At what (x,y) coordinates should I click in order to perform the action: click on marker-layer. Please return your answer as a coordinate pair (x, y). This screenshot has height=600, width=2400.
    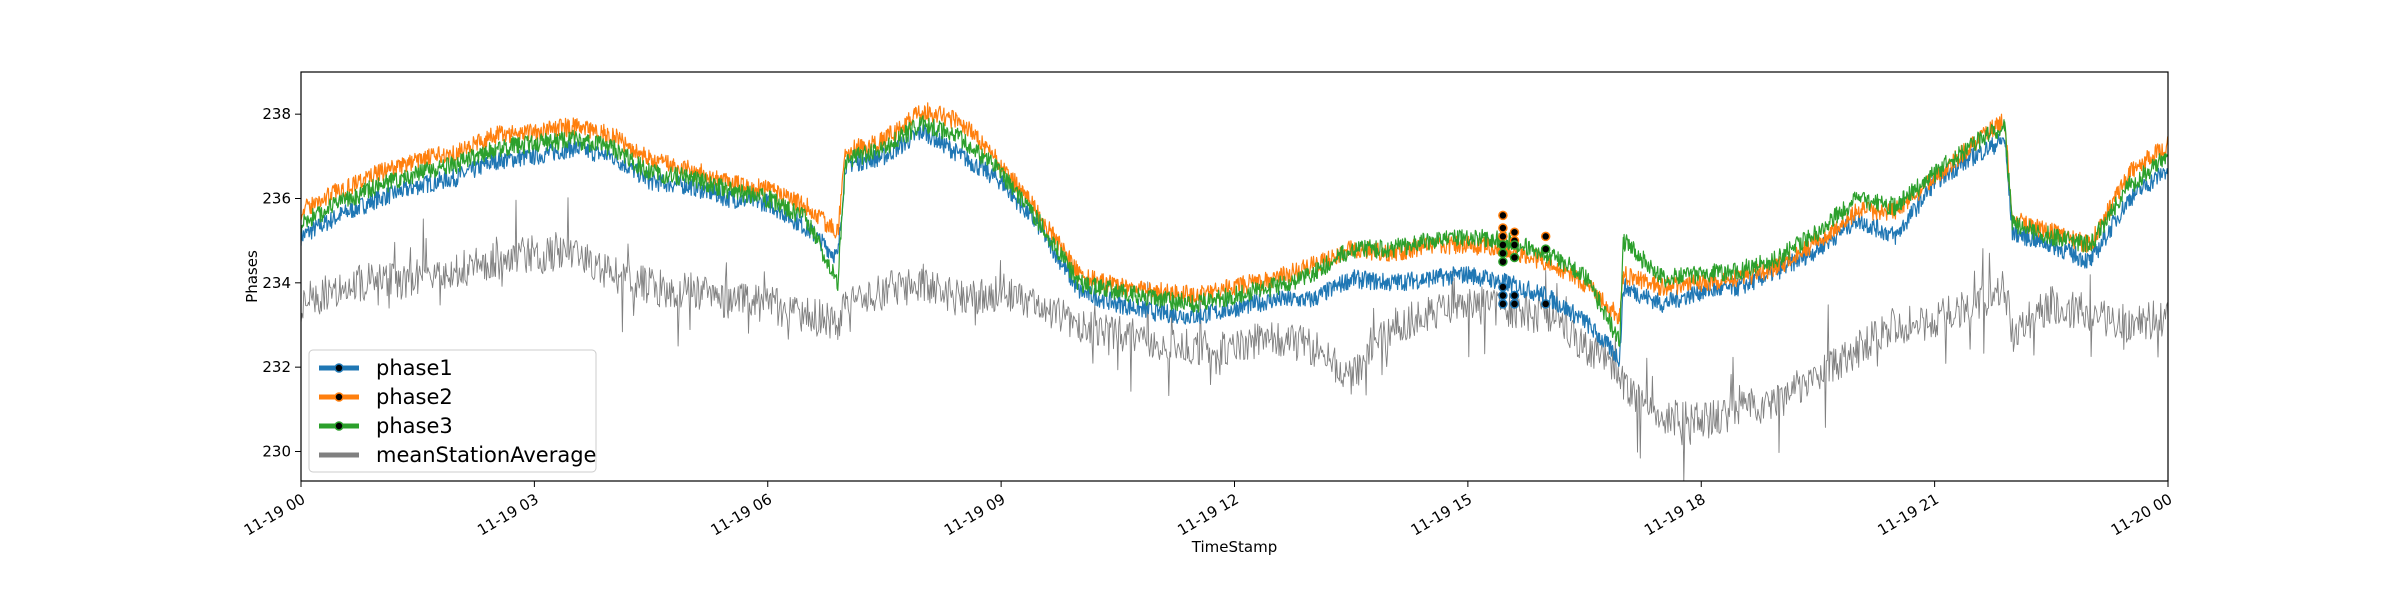
    Looking at the image, I should click on (1524, 259).